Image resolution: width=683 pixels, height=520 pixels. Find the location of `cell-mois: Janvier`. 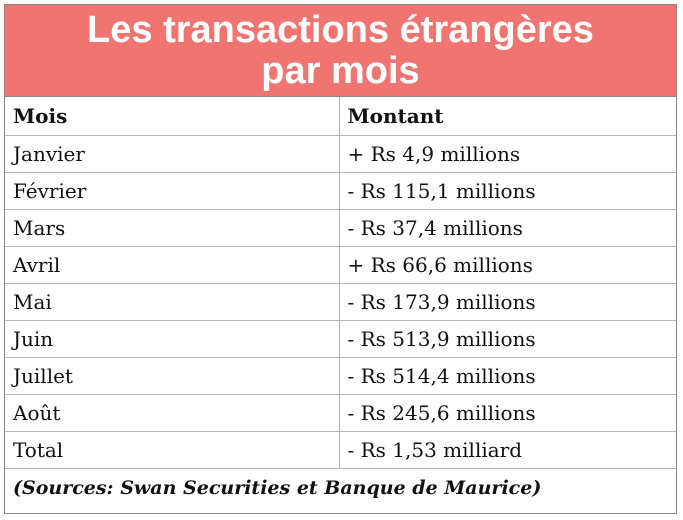

cell-mois: Janvier is located at coordinates (172, 153).